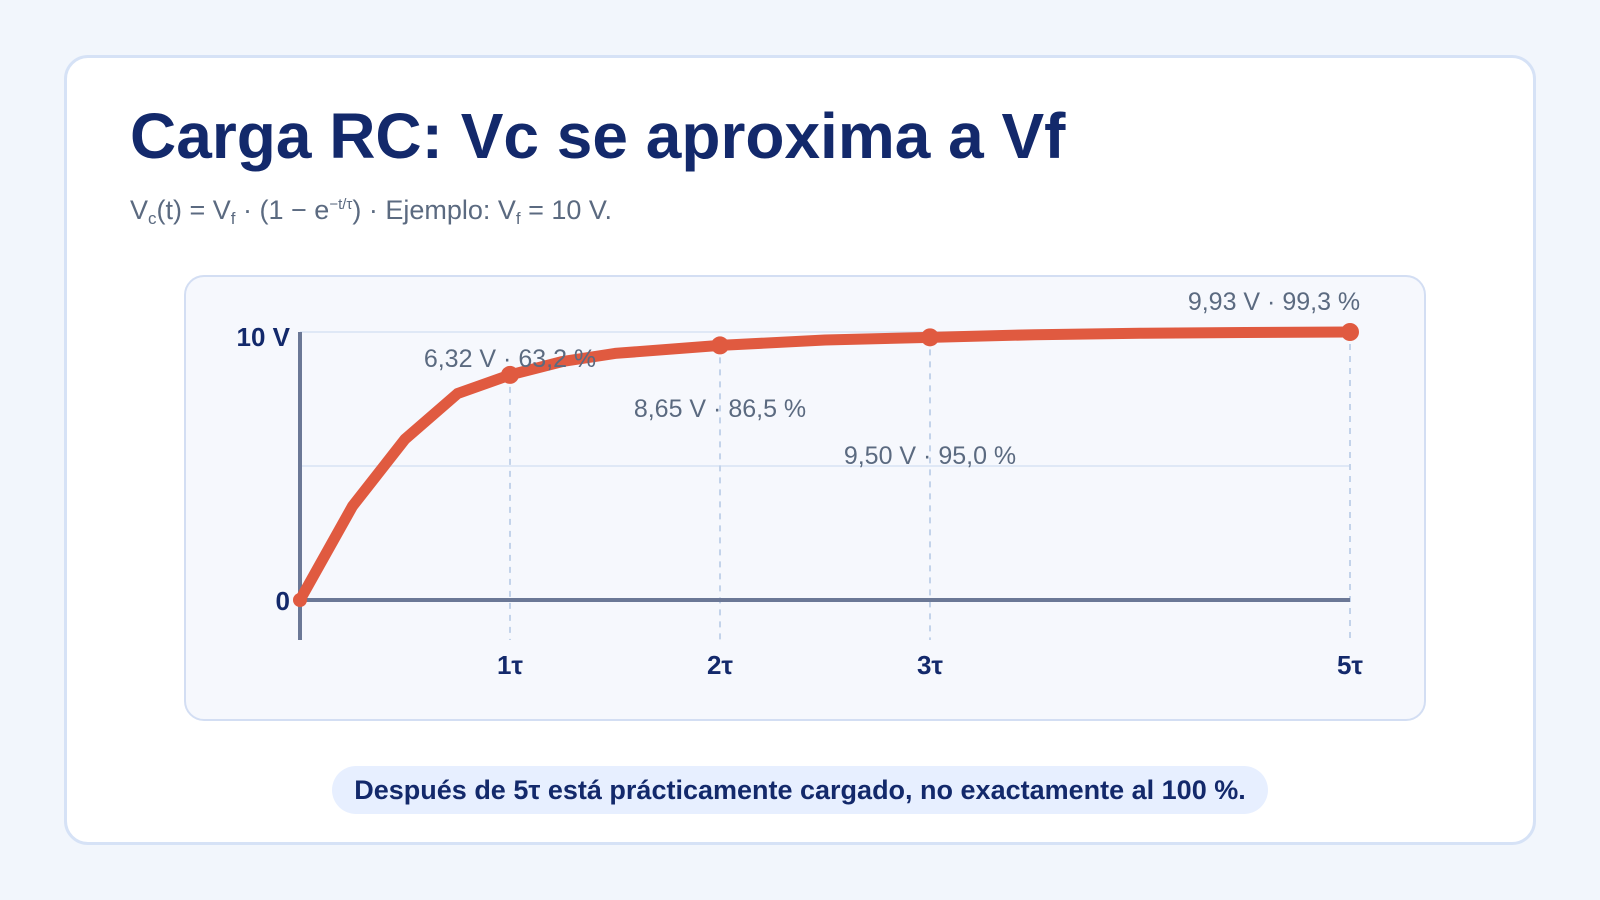 The height and width of the screenshot is (900, 1600). What do you see at coordinates (720, 665) in the screenshot?
I see `x-tick-label: 2τ` at bounding box center [720, 665].